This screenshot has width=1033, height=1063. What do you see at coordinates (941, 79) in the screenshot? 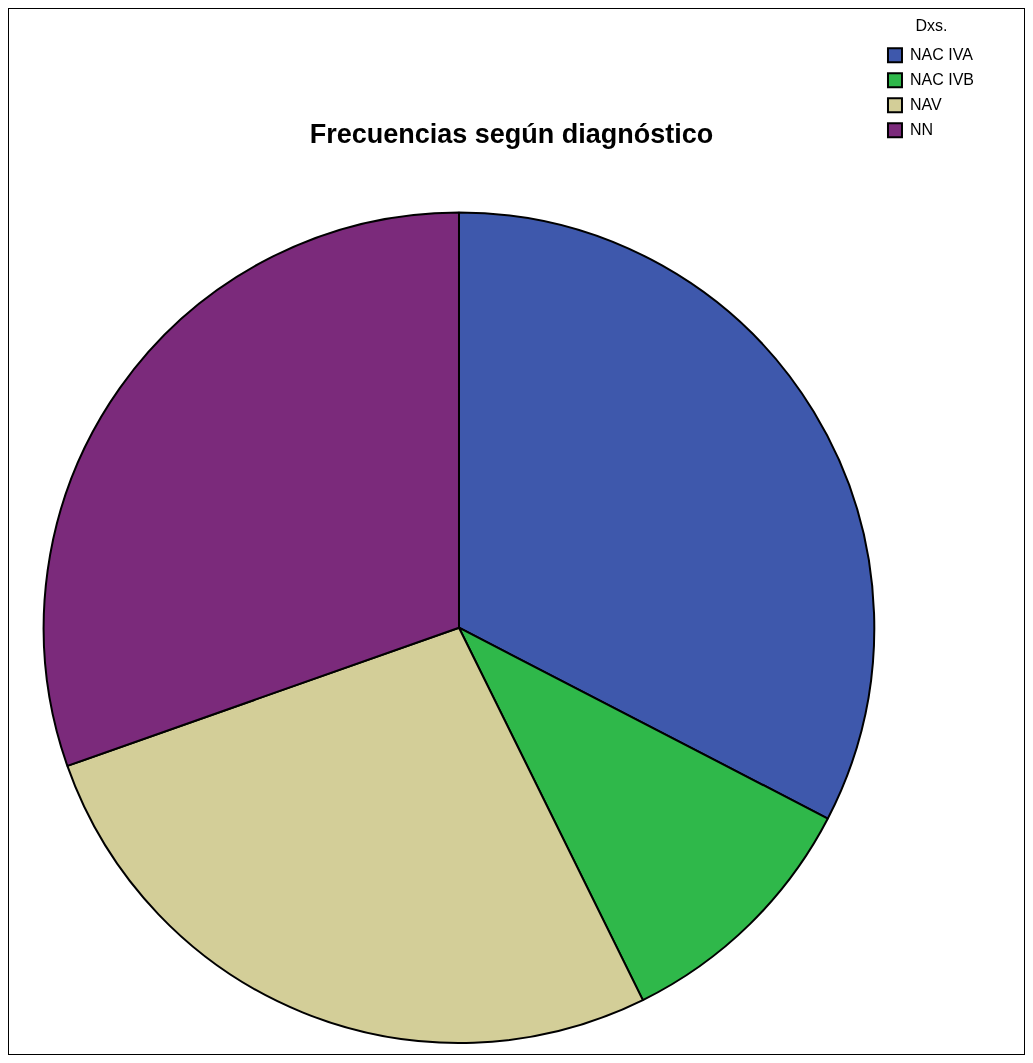
I see `legend-label: NAC IVB` at bounding box center [941, 79].